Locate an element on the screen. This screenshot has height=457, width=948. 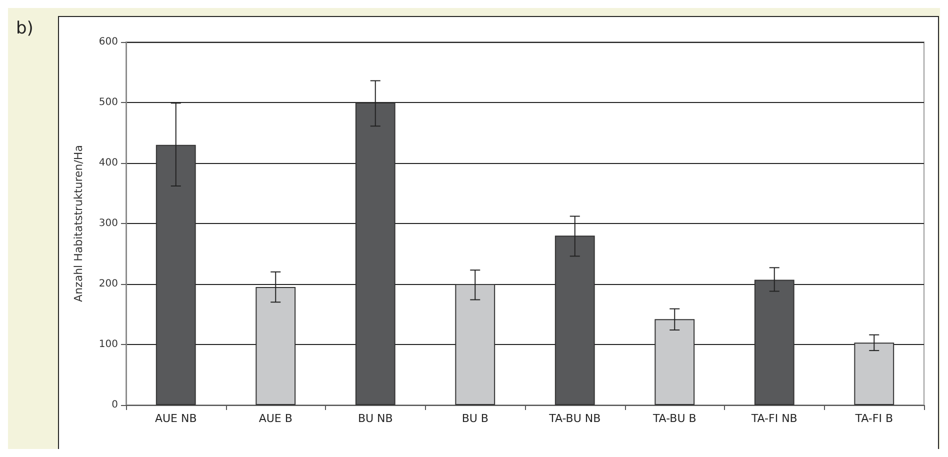
y-tick-label: 0 is located at coordinates (115, 405).